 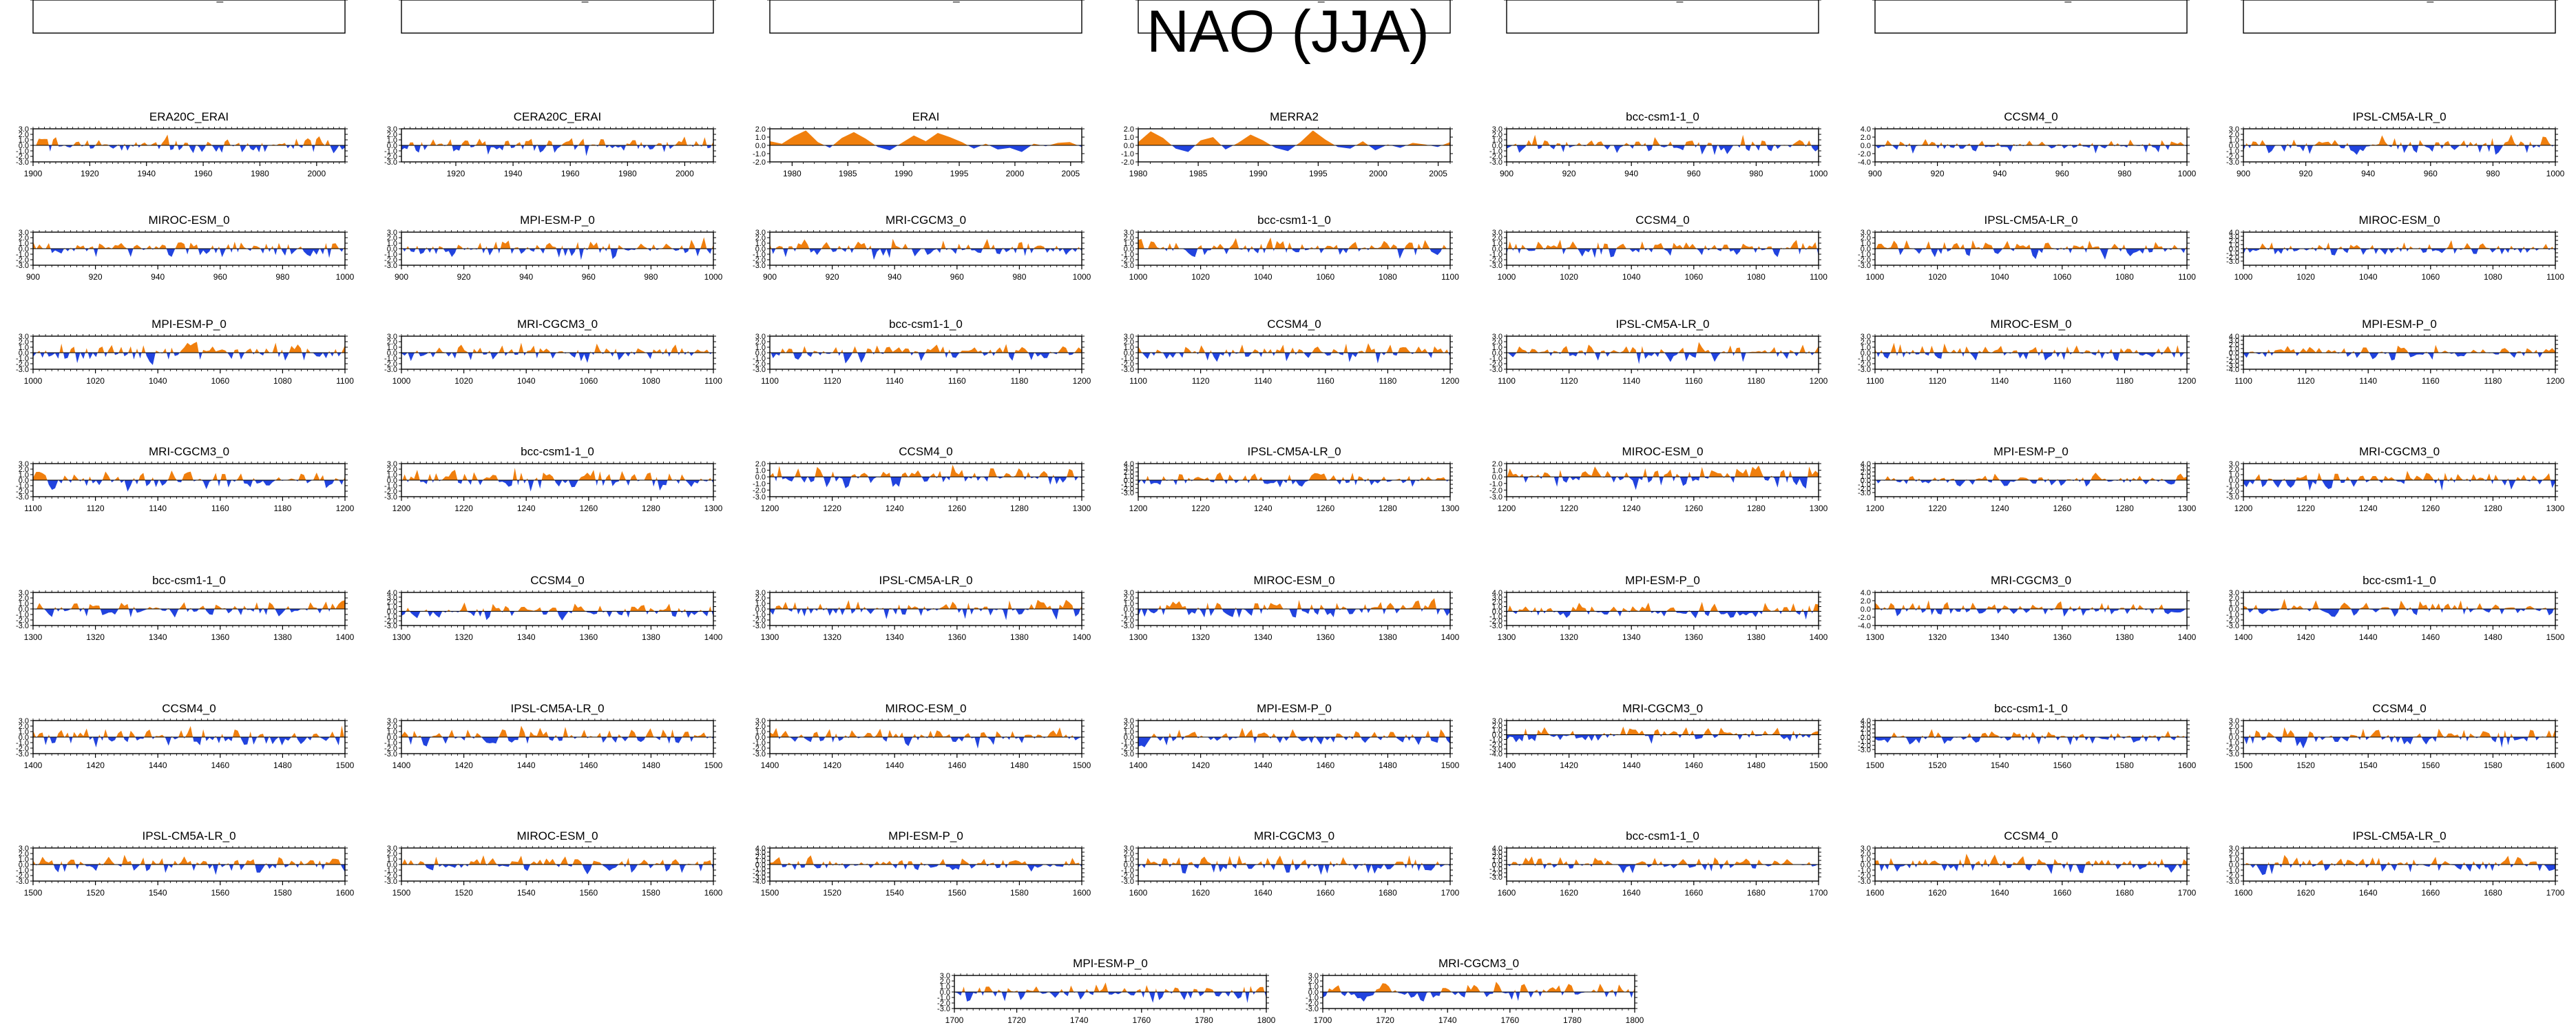 What do you see at coordinates (1387, 381) in the screenshot?
I see `x-tick-label: 1180` at bounding box center [1387, 381].